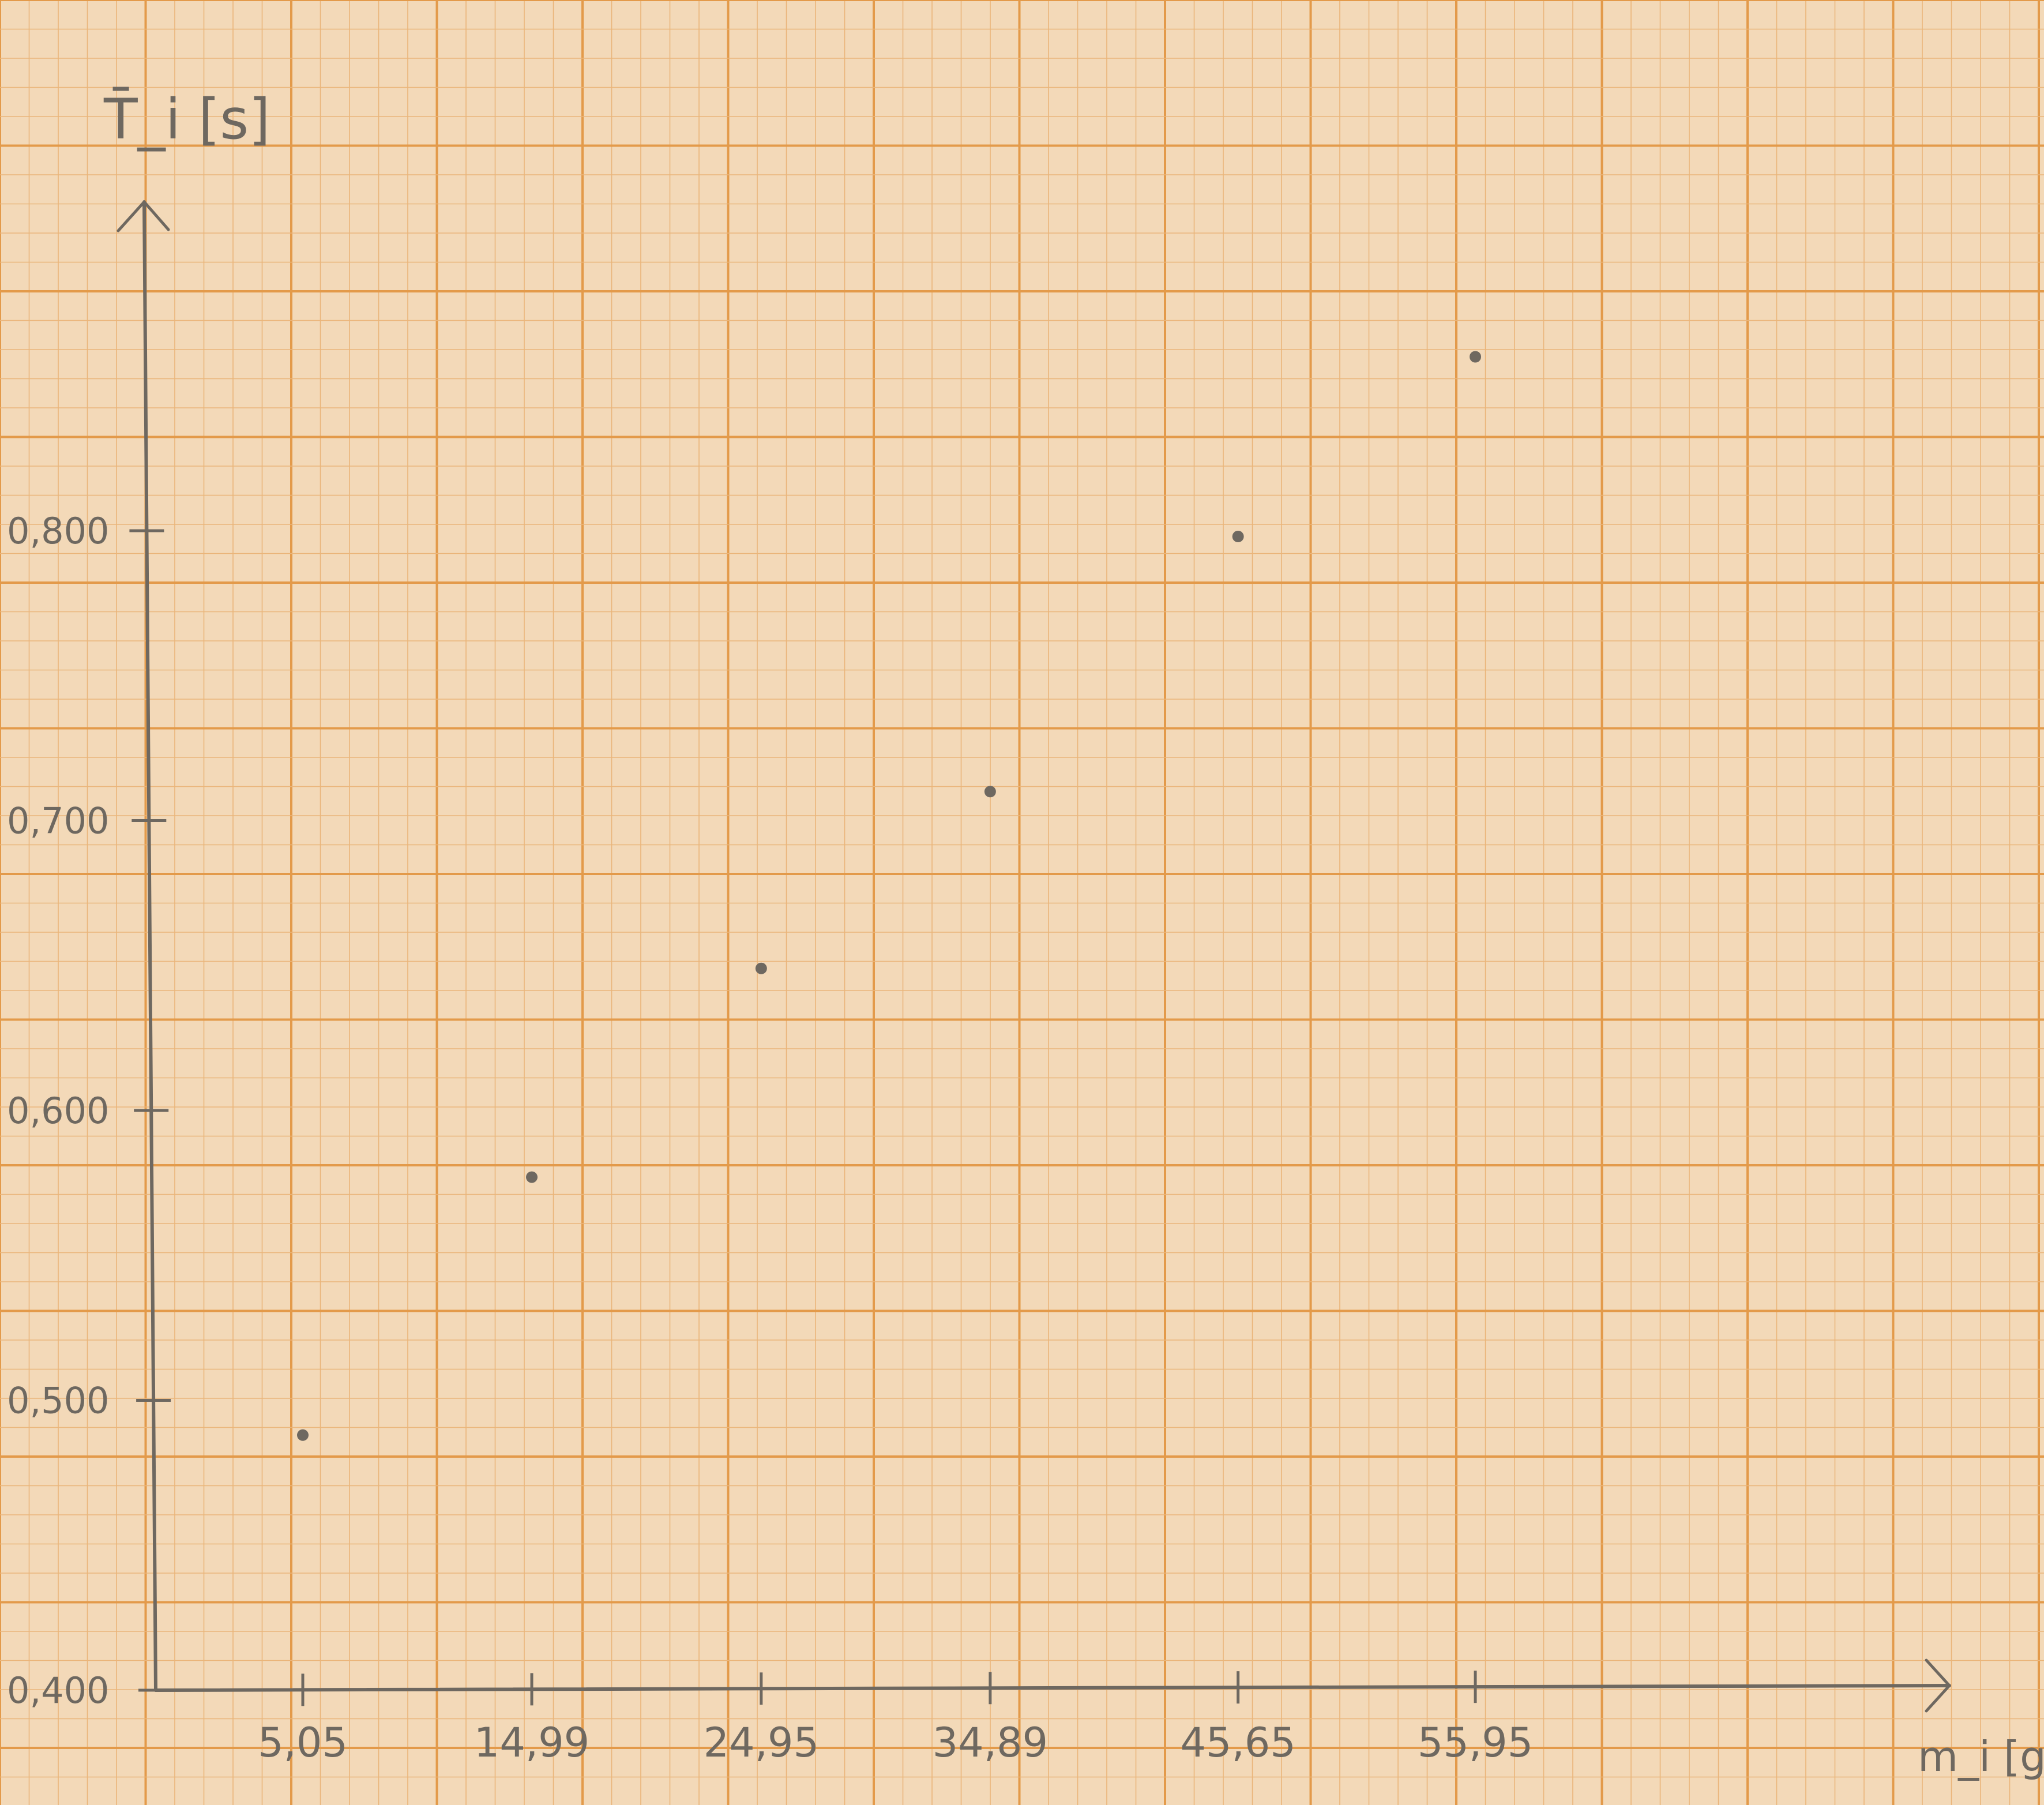 The width and height of the screenshot is (2044, 1805). What do you see at coordinates (58, 1401) in the screenshot?
I see `y-tick-label: 0,500` at bounding box center [58, 1401].